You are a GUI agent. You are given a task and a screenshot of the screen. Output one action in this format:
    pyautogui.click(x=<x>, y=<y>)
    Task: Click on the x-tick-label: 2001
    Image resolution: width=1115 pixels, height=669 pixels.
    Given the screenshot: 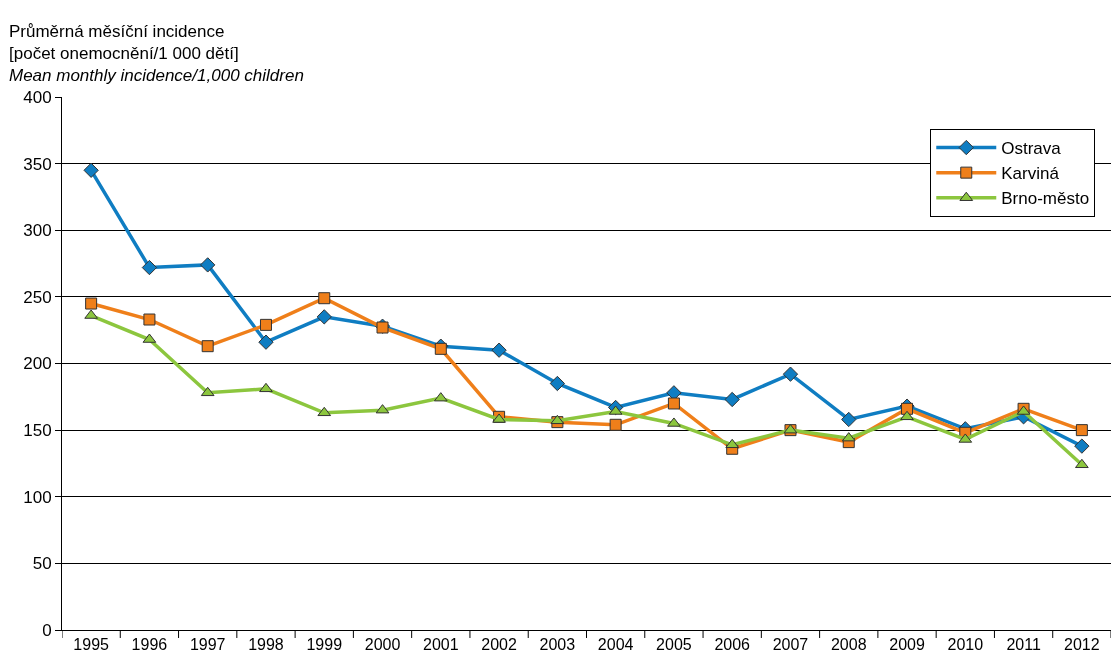 What is the action you would take?
    pyautogui.click(x=441, y=645)
    